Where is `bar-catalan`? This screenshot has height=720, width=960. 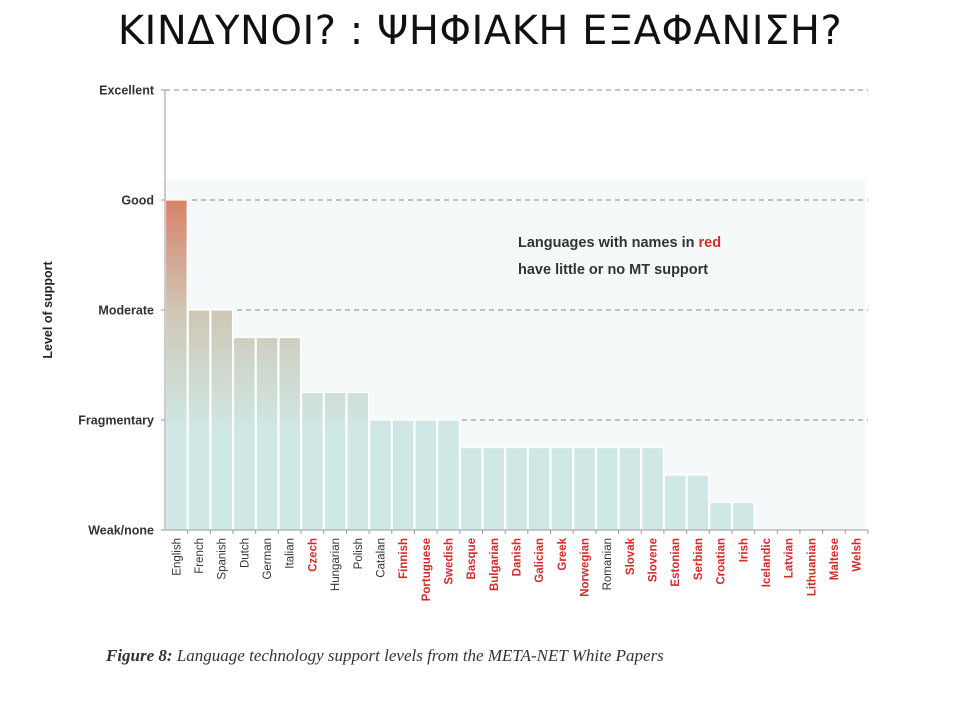 bar-catalan is located at coordinates (380, 475).